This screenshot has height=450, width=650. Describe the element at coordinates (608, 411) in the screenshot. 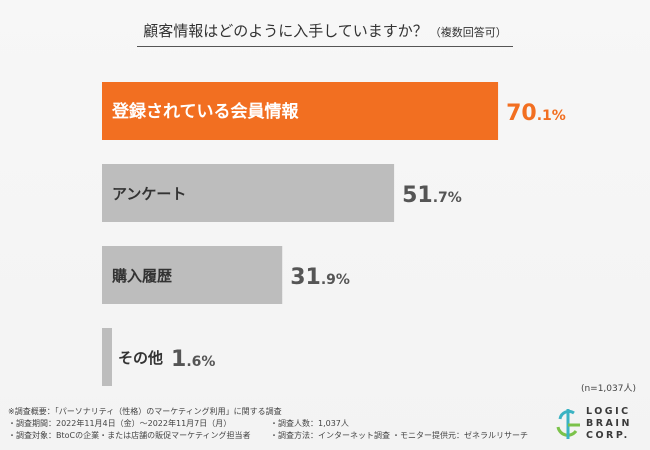

I see `logo-line-1: LOGIC` at that location.